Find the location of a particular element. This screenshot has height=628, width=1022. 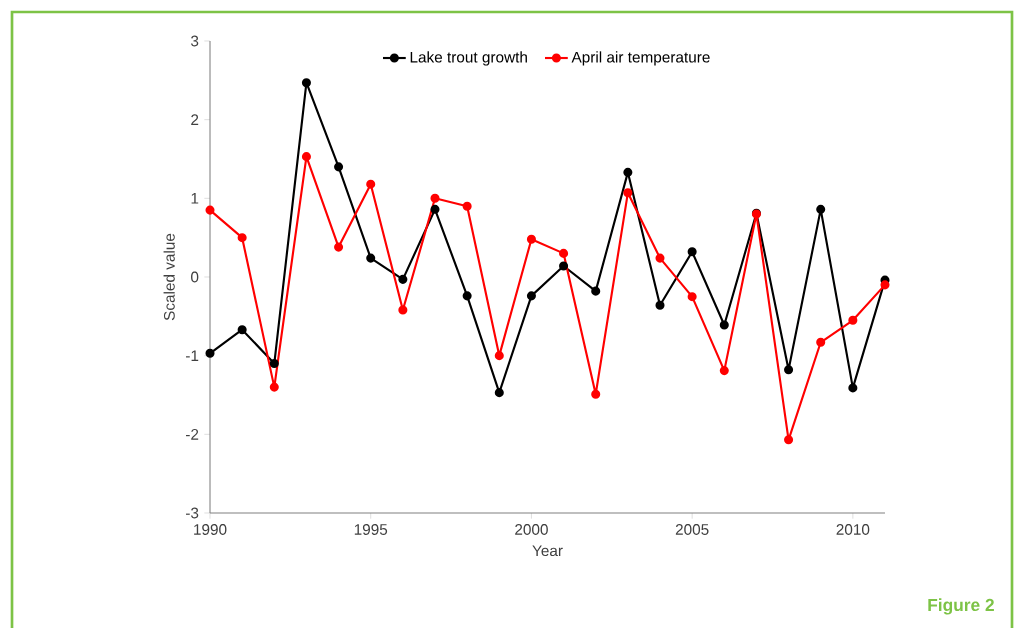

x-tick-label: 2000 is located at coordinates (531, 529).